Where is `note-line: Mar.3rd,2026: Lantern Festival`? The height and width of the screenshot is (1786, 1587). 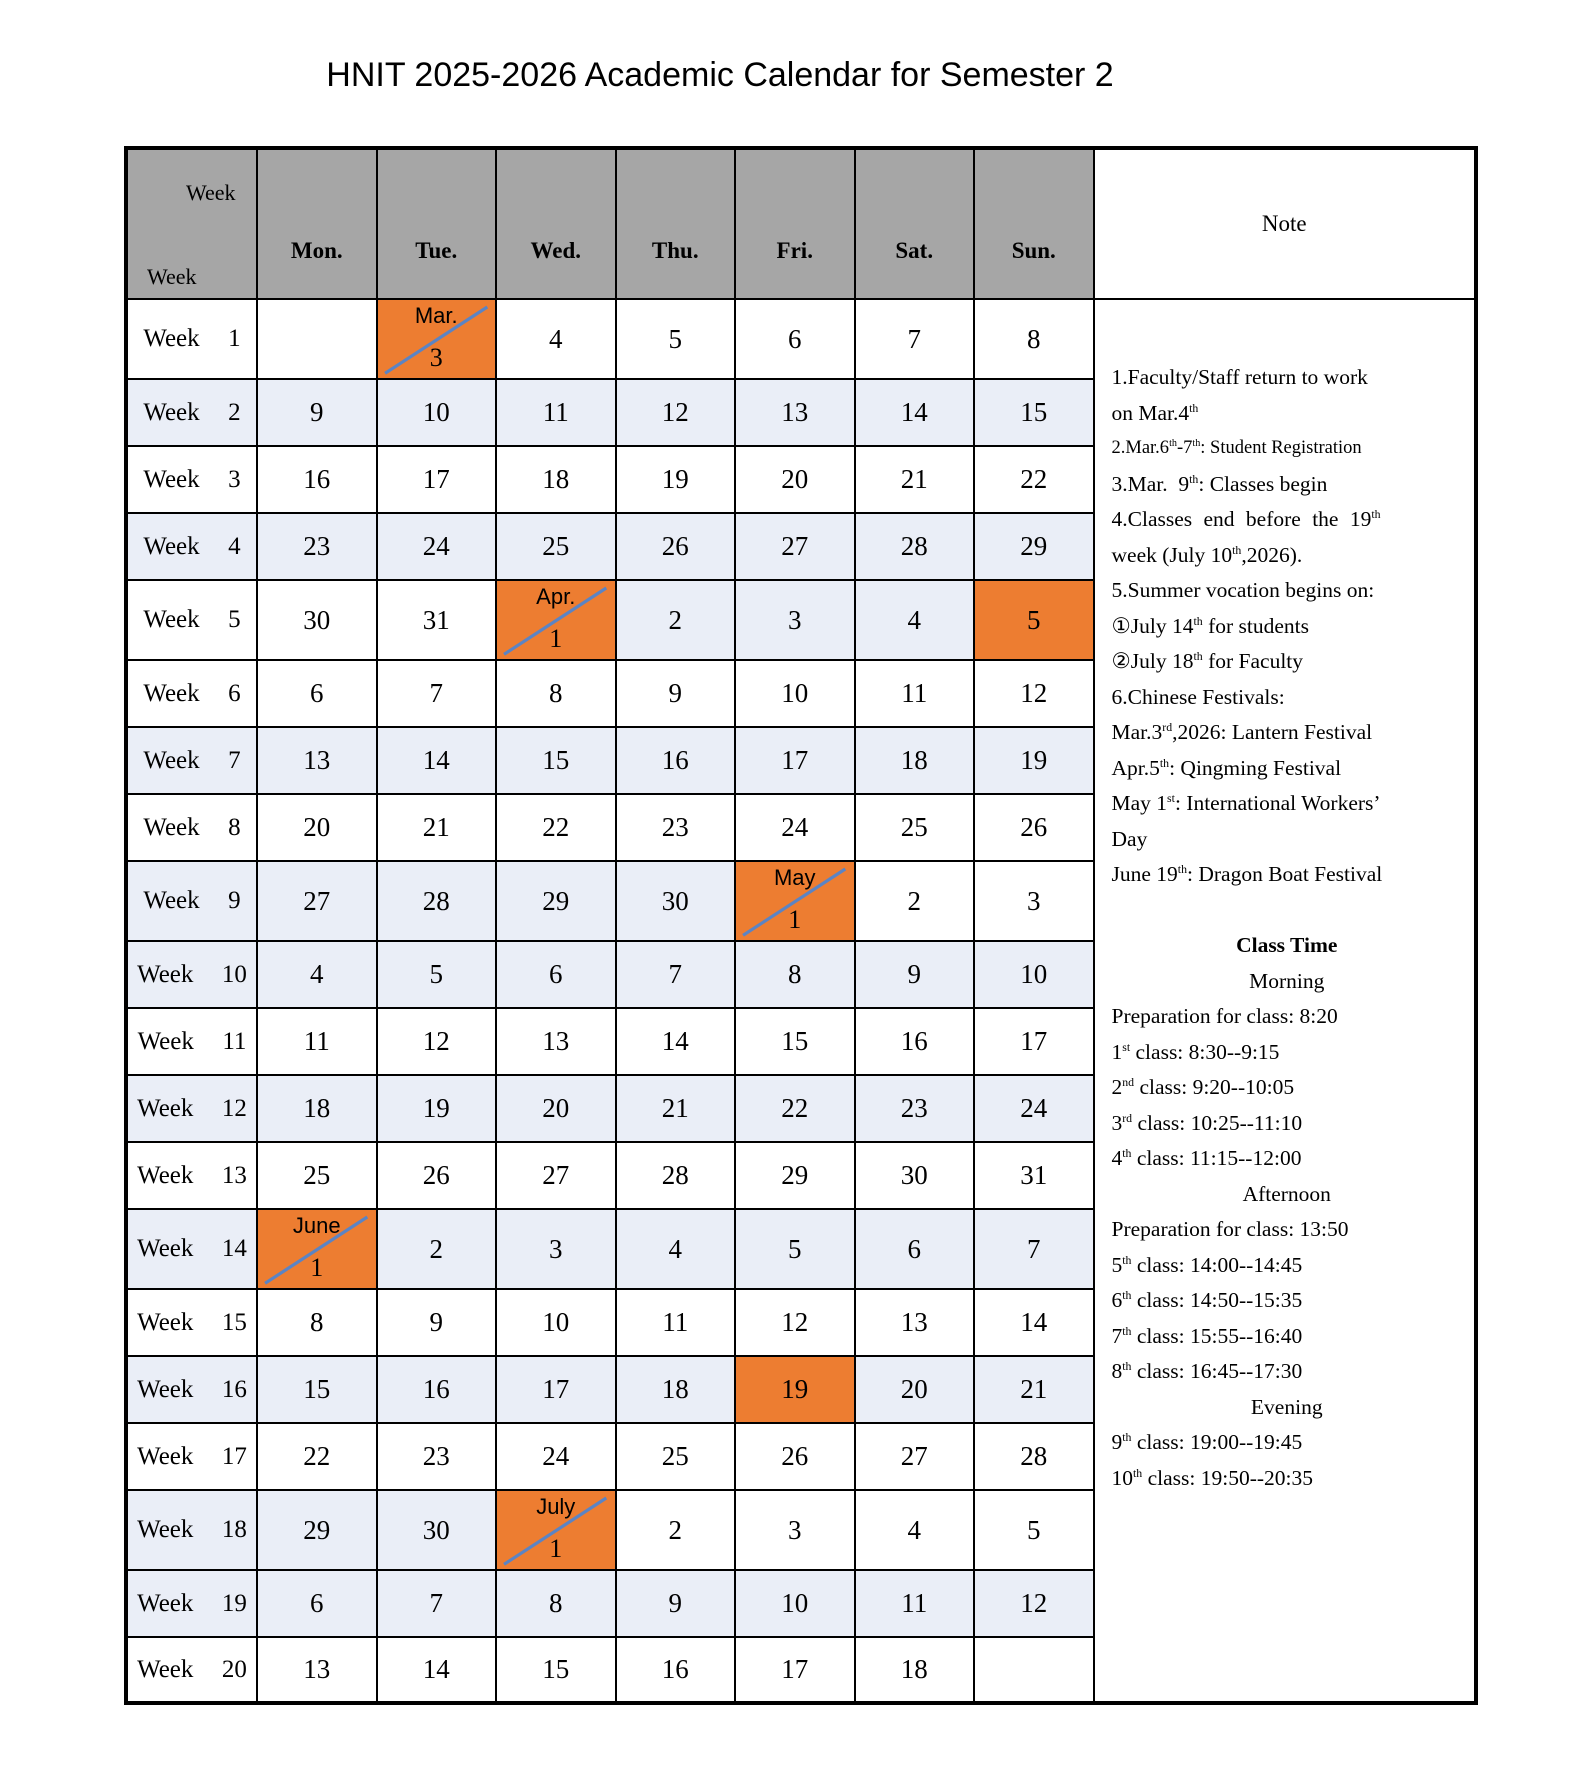
note-line: Mar.3rd,2026: Lantern Festival is located at coordinates (1242, 731).